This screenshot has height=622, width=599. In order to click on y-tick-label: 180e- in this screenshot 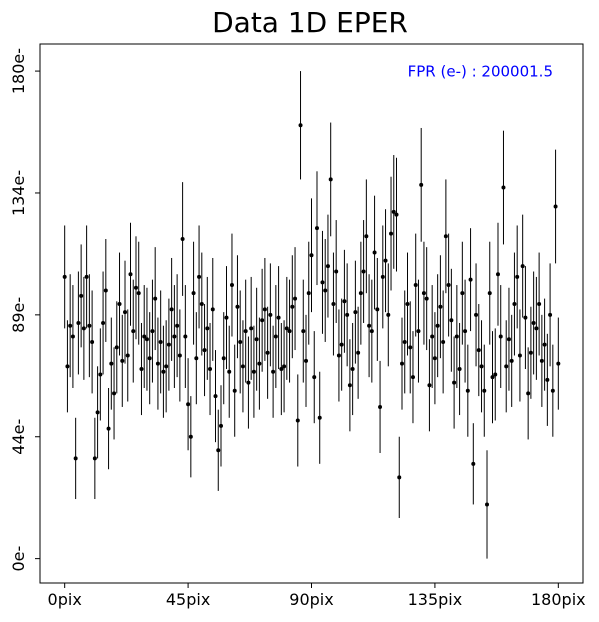, I will do `click(18, 71)`.